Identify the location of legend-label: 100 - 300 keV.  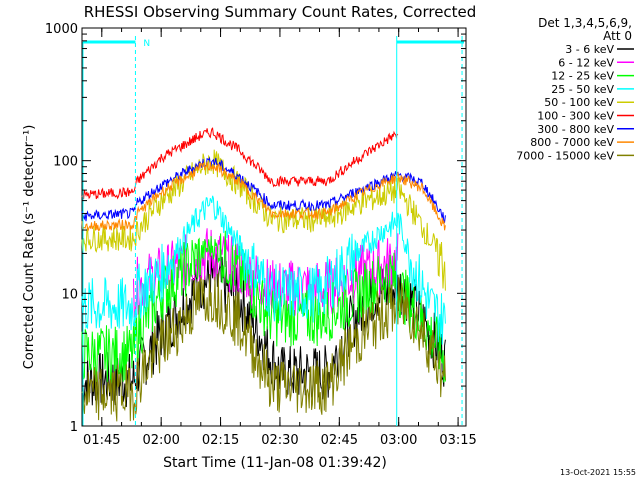
(575, 116).